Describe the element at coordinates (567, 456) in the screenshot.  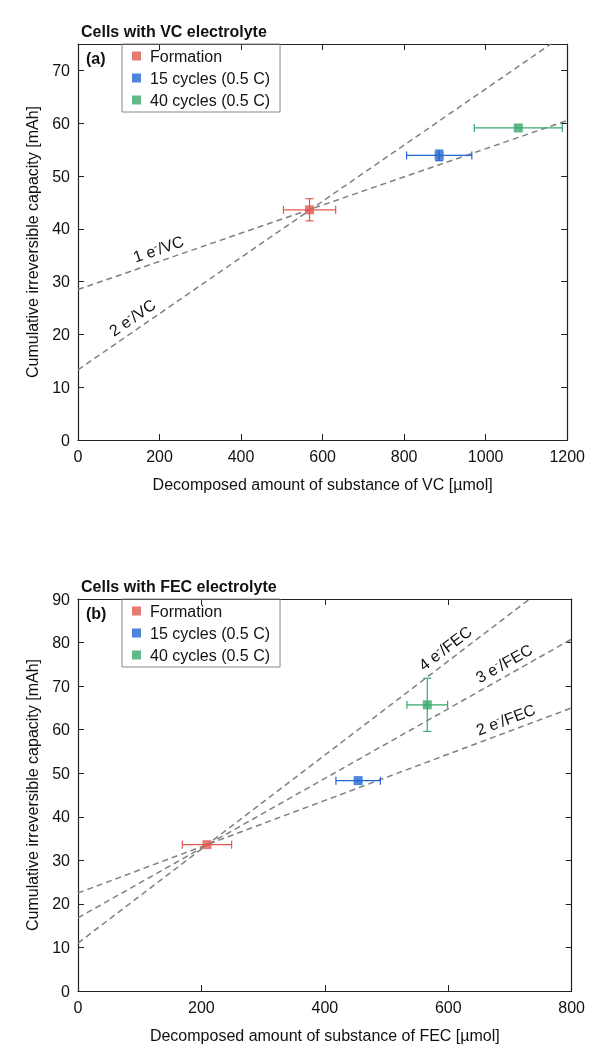
I see `x-tick-label: 1200` at that location.